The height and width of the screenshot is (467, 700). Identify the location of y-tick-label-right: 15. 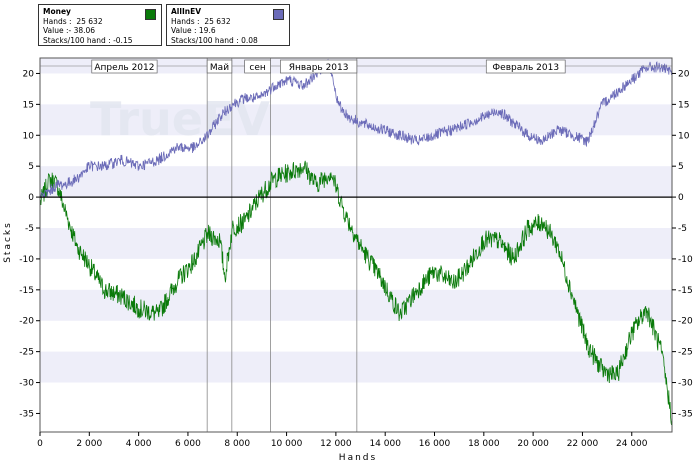
(683, 105).